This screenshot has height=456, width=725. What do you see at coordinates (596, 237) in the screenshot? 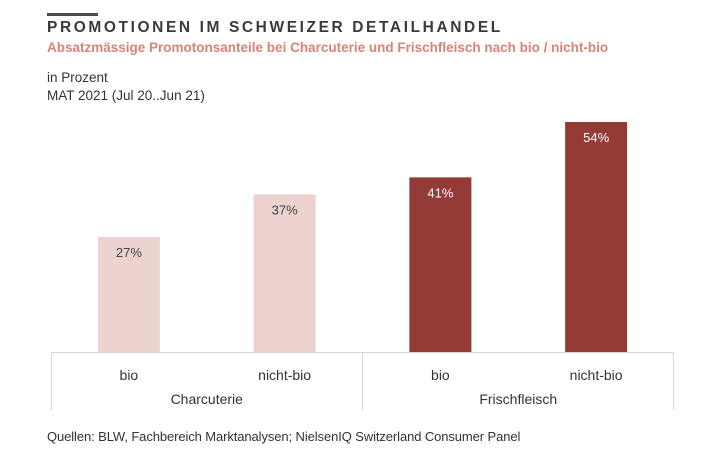
I see `bar-frischfleisch-nicht-bio` at bounding box center [596, 237].